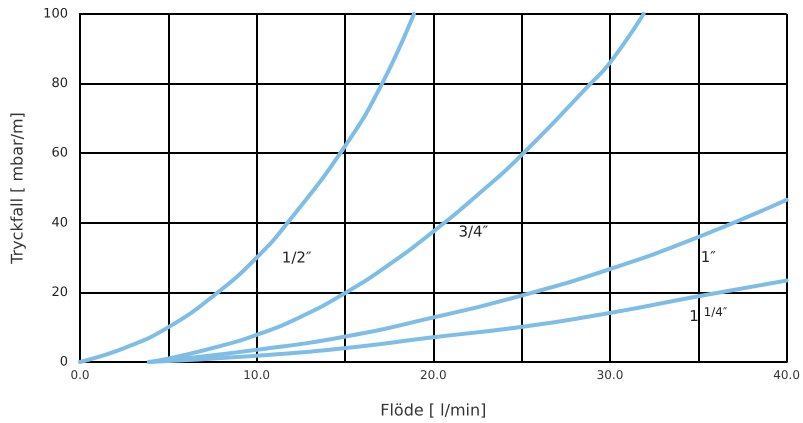 Image resolution: width=803 pixels, height=423 pixels. I want to click on series-label: 3/4″, so click(473, 231).